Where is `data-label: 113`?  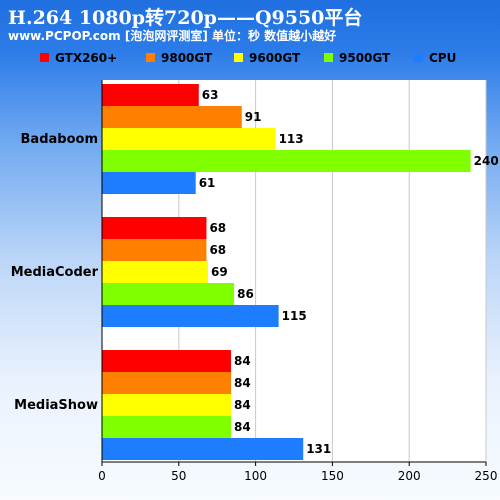
data-label: 113 is located at coordinates (291, 139).